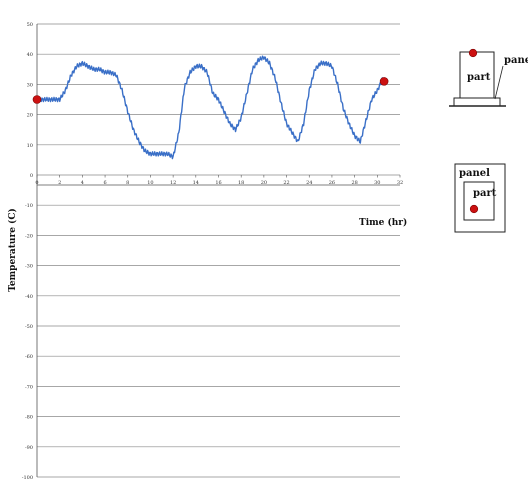 The image size is (528, 495). What do you see at coordinates (377, 183) in the screenshot?
I see `x-tick-label: 30` at bounding box center [377, 183].